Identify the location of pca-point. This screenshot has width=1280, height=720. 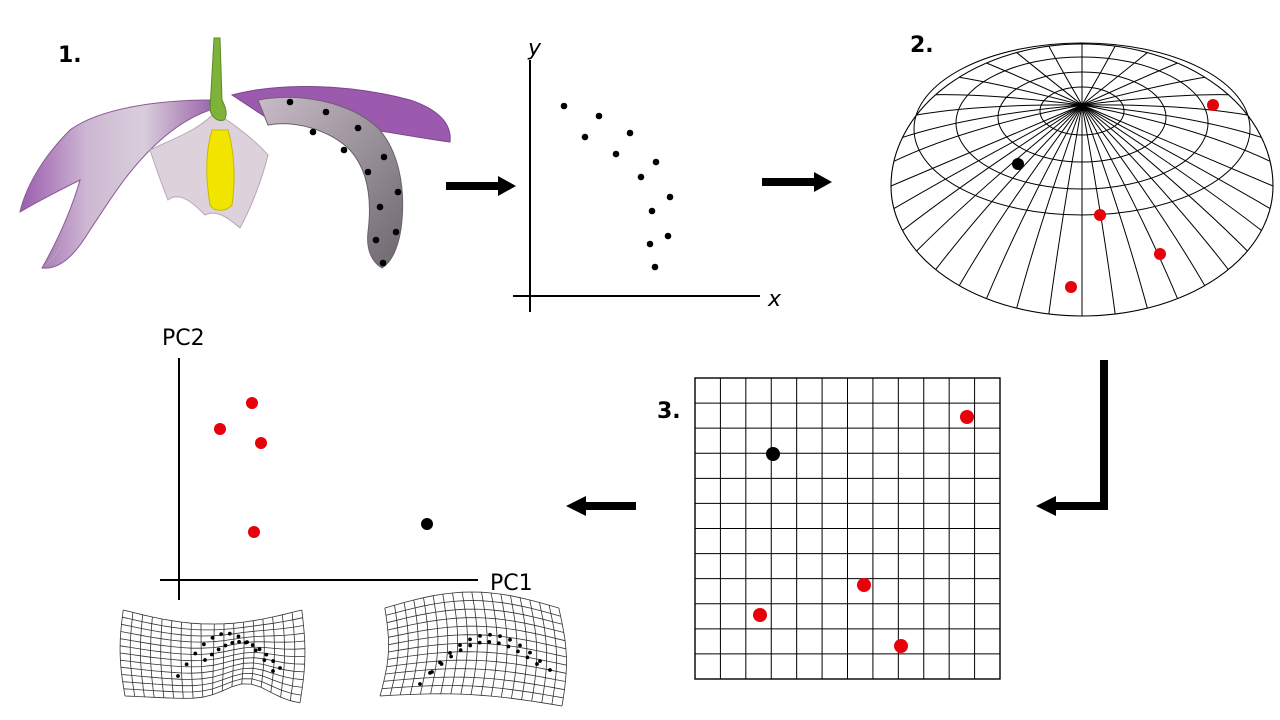
(261, 443).